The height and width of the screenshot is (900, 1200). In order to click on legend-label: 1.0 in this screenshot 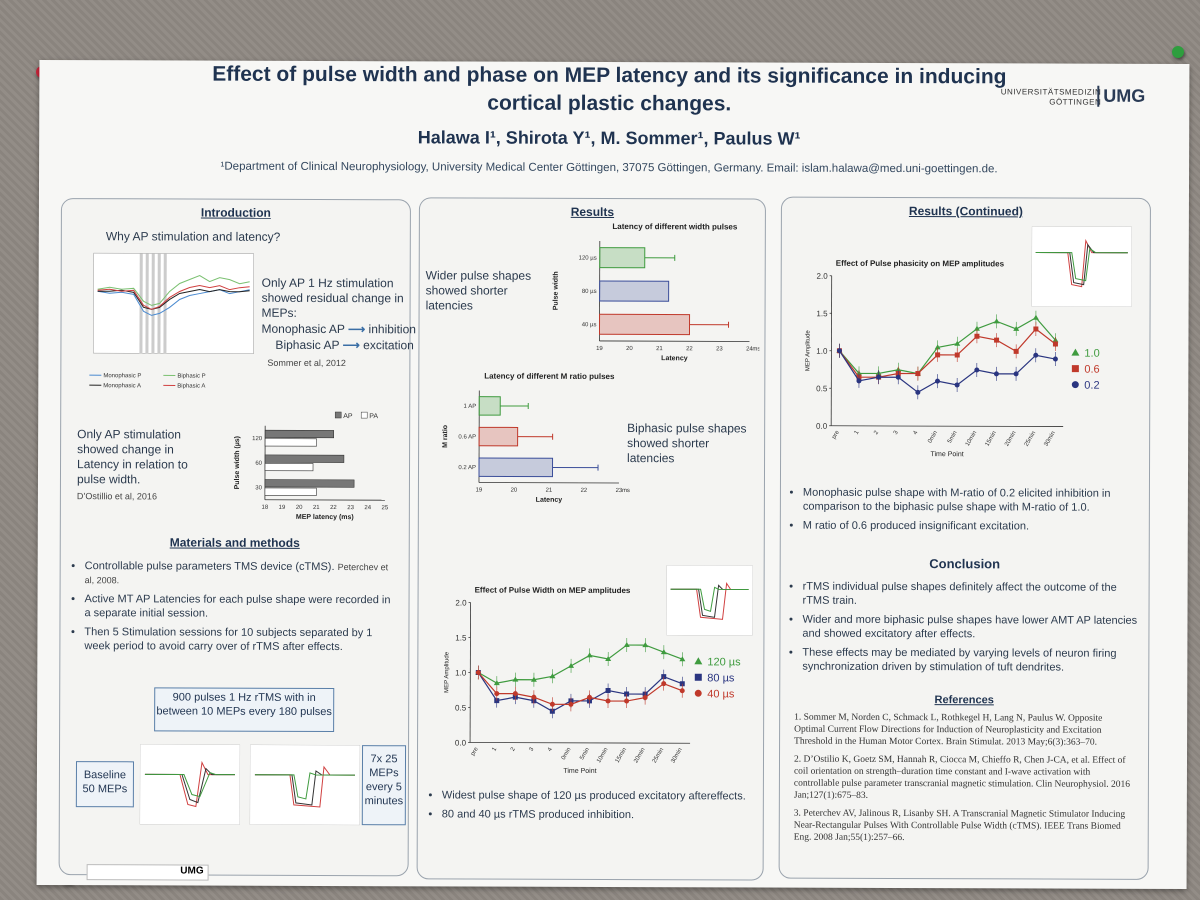, I will do `click(1091, 354)`.